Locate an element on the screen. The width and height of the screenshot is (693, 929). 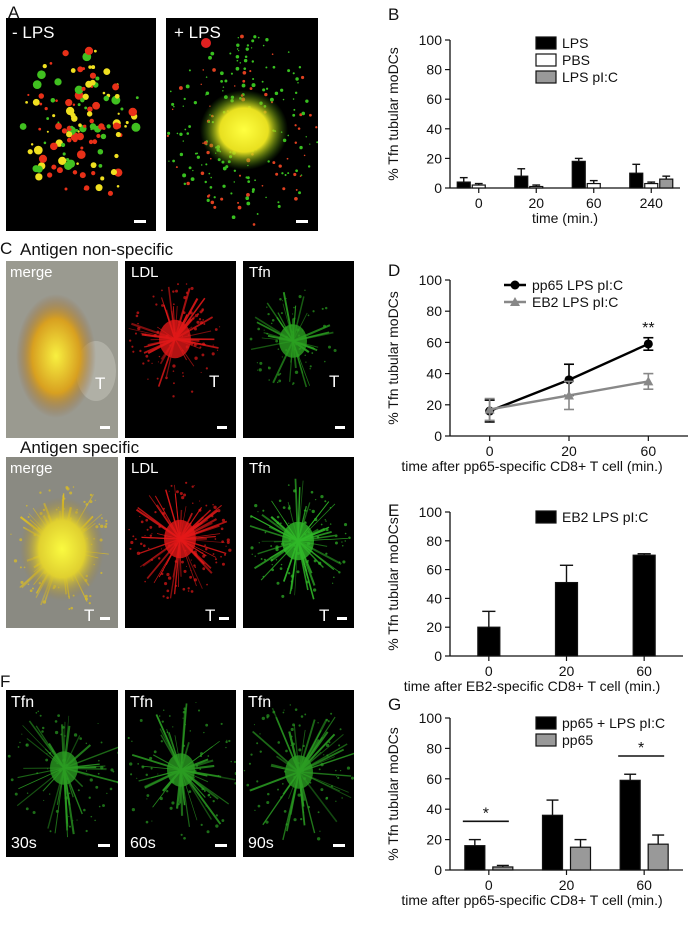
legend-label: EB2 LPS pI:C is located at coordinates (575, 302).